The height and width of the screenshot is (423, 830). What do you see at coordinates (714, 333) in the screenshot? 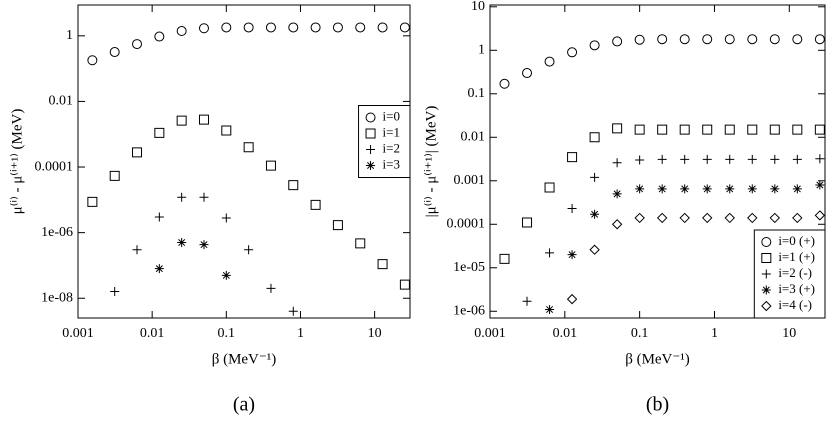
I see `x-tick-label: 1` at bounding box center [714, 333].